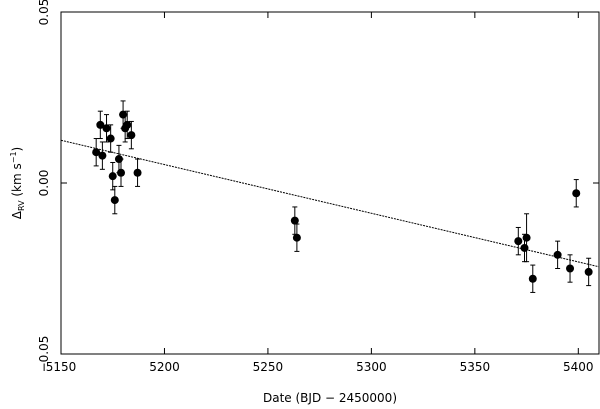  I want to click on y-axis-title-main: Δ, so click(17, 214).